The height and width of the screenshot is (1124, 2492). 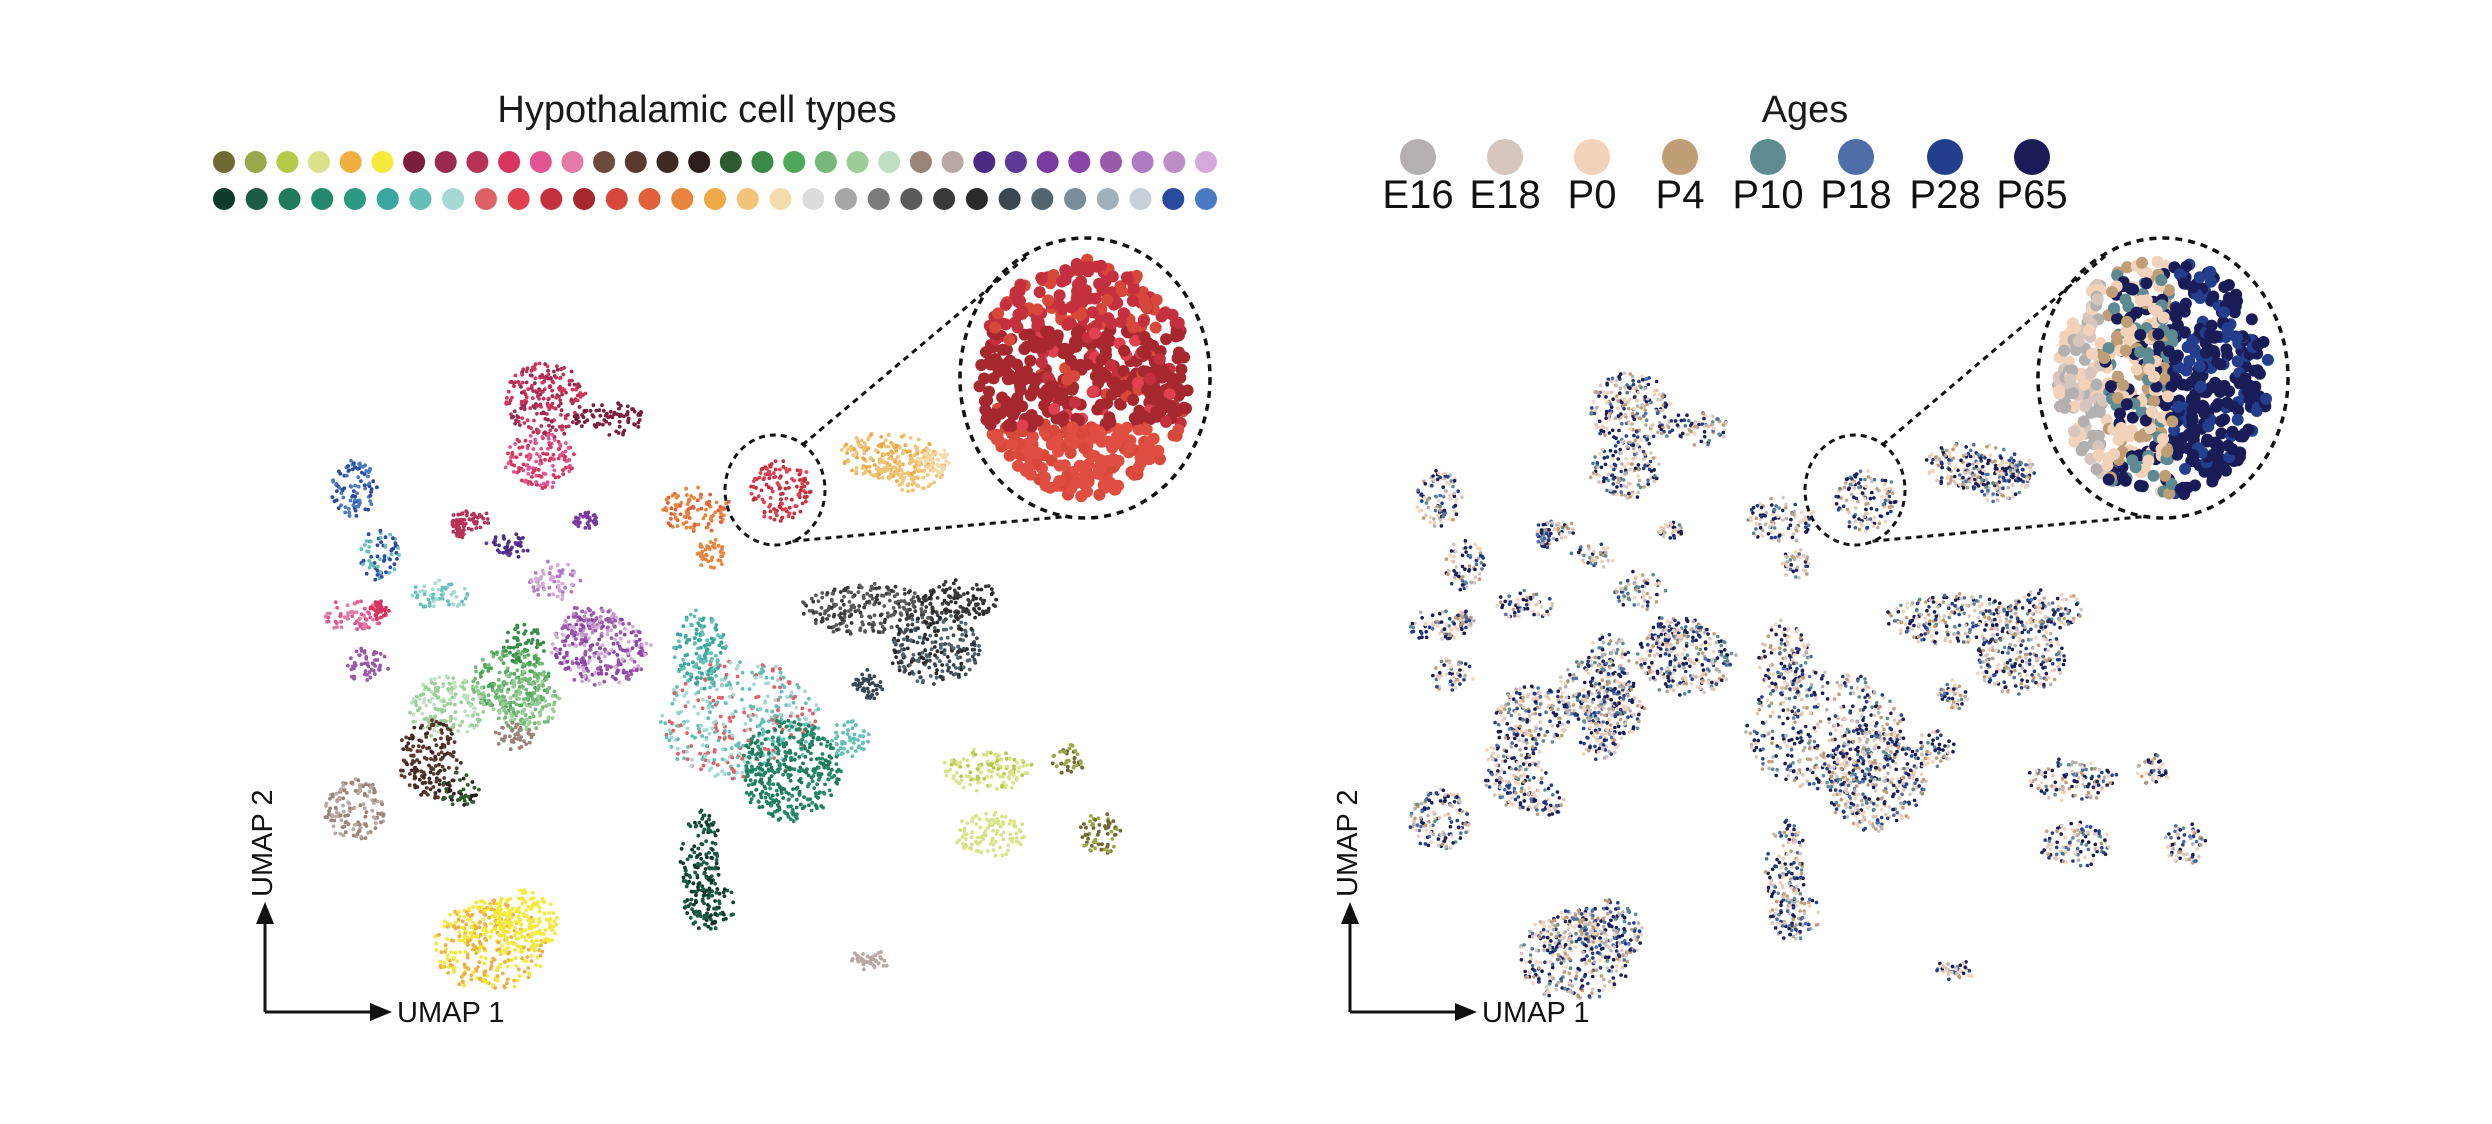 I want to click on cell-type-legend-dot, so click(x=453, y=199).